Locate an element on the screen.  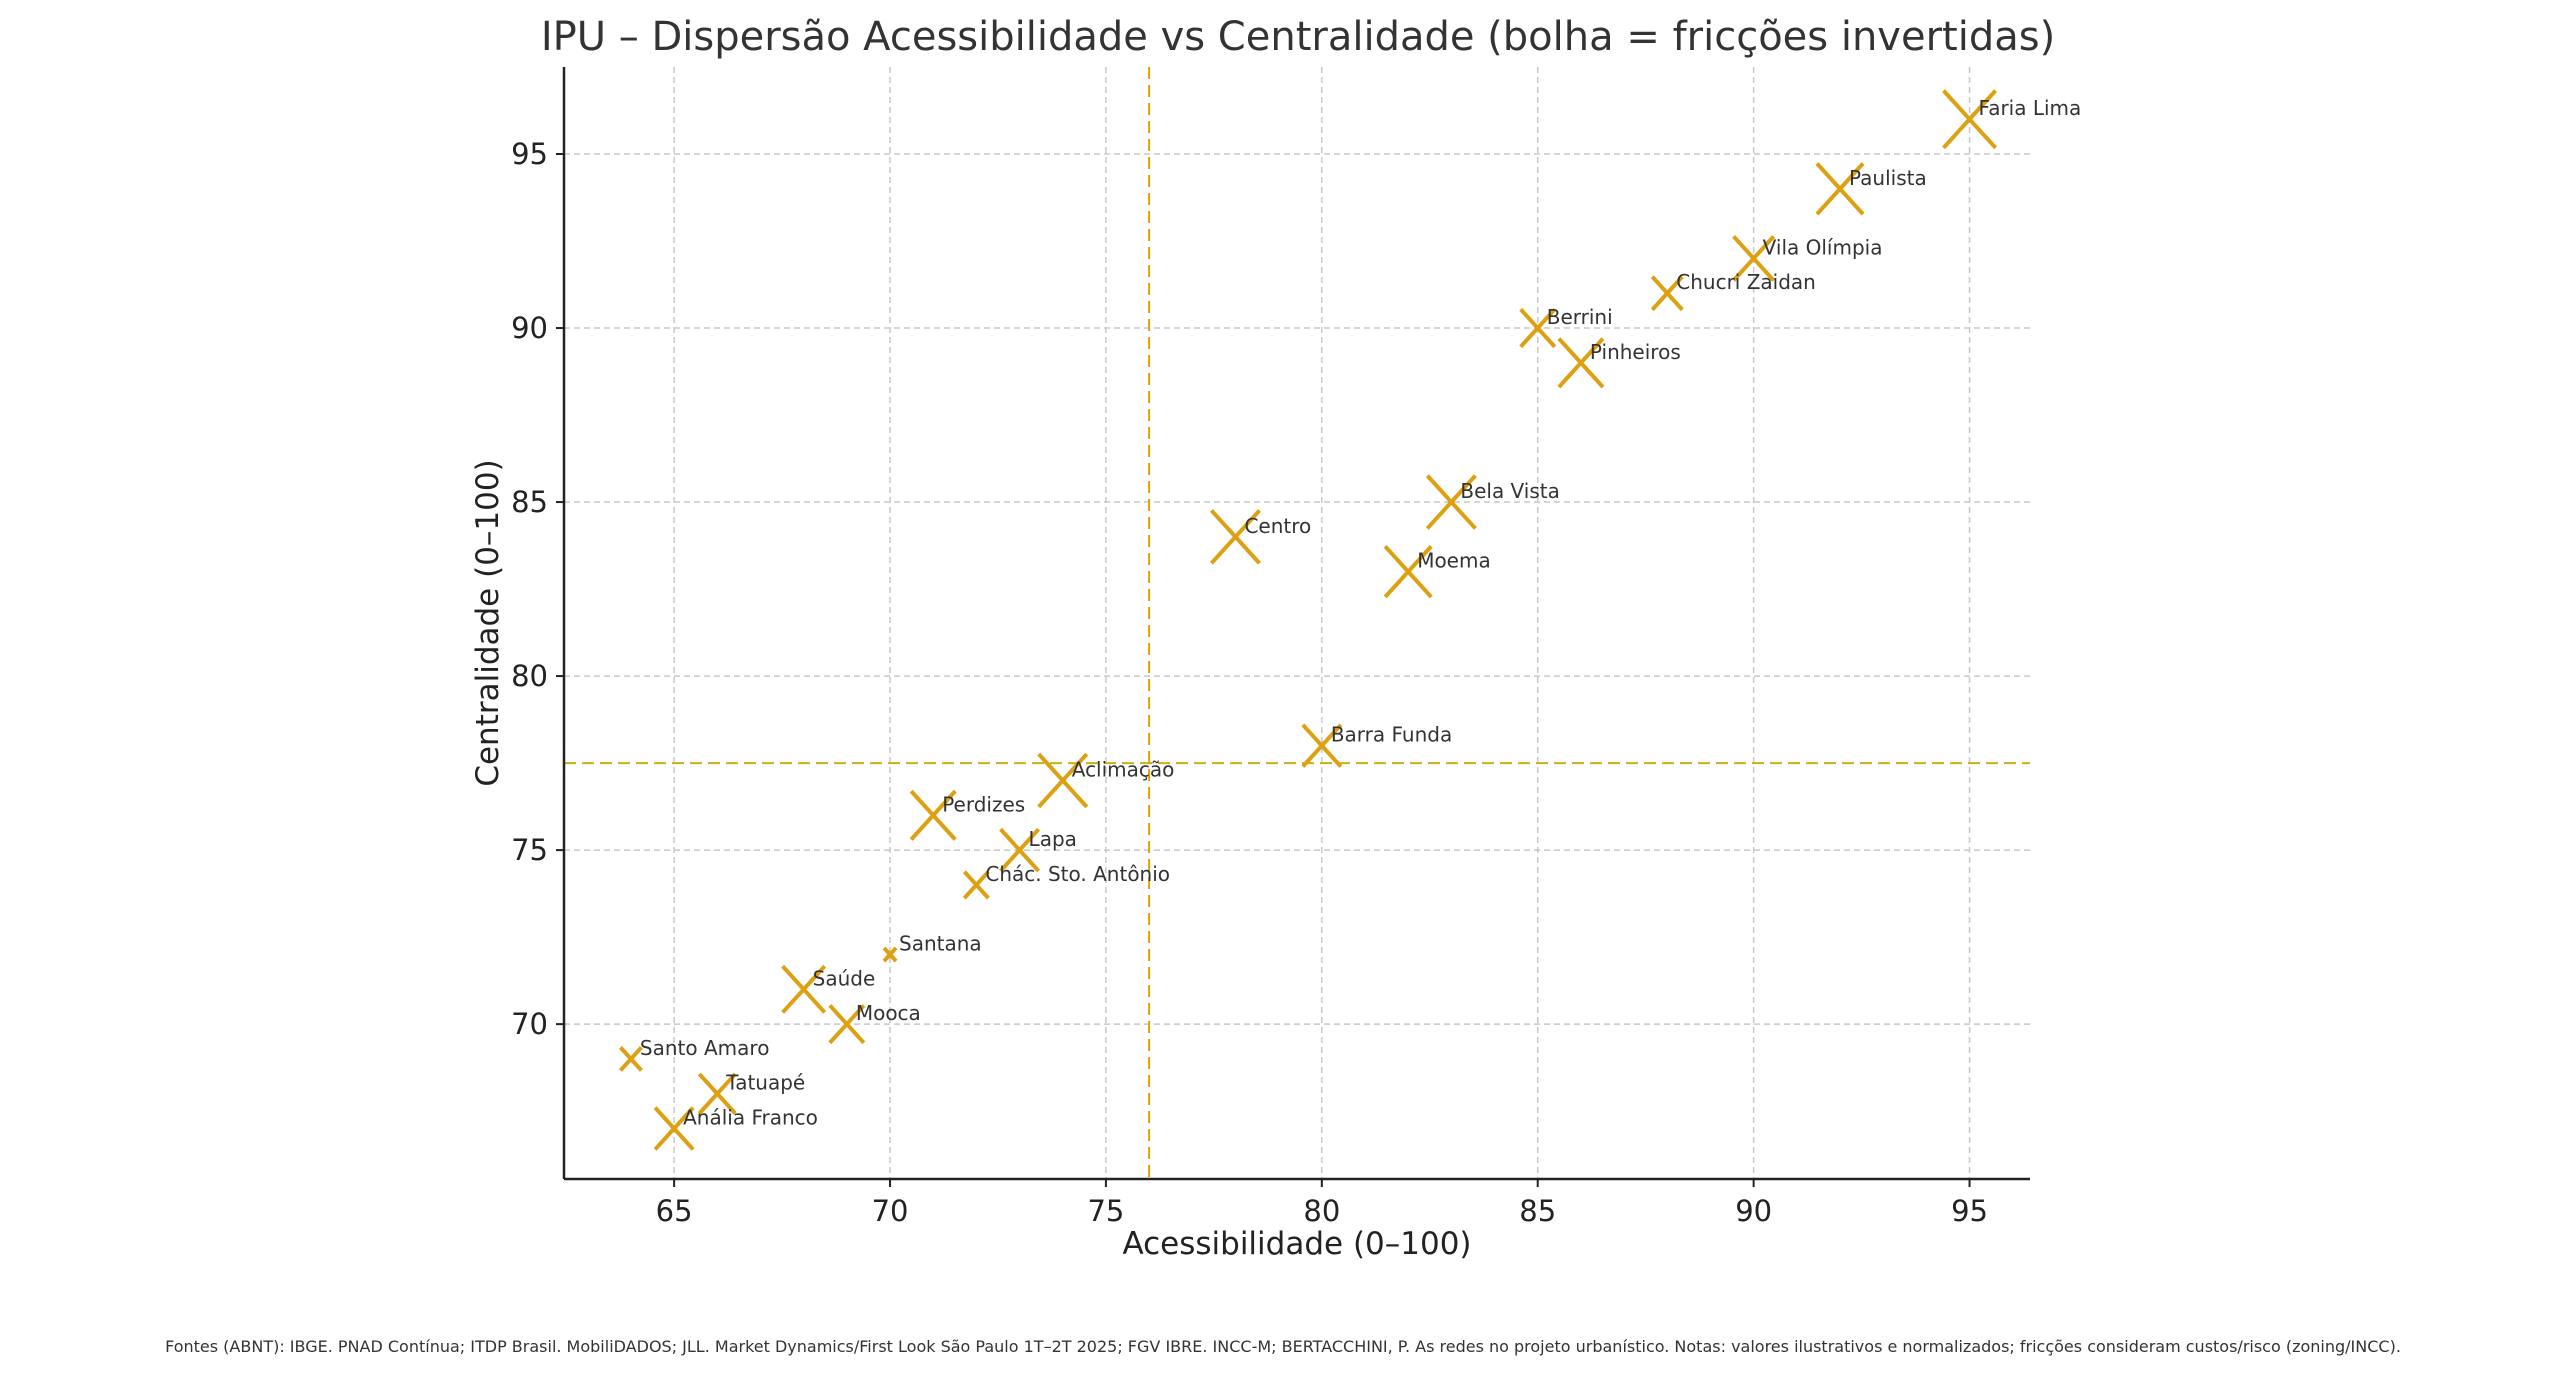
data-point: Anália Franco is located at coordinates (735, 1128).